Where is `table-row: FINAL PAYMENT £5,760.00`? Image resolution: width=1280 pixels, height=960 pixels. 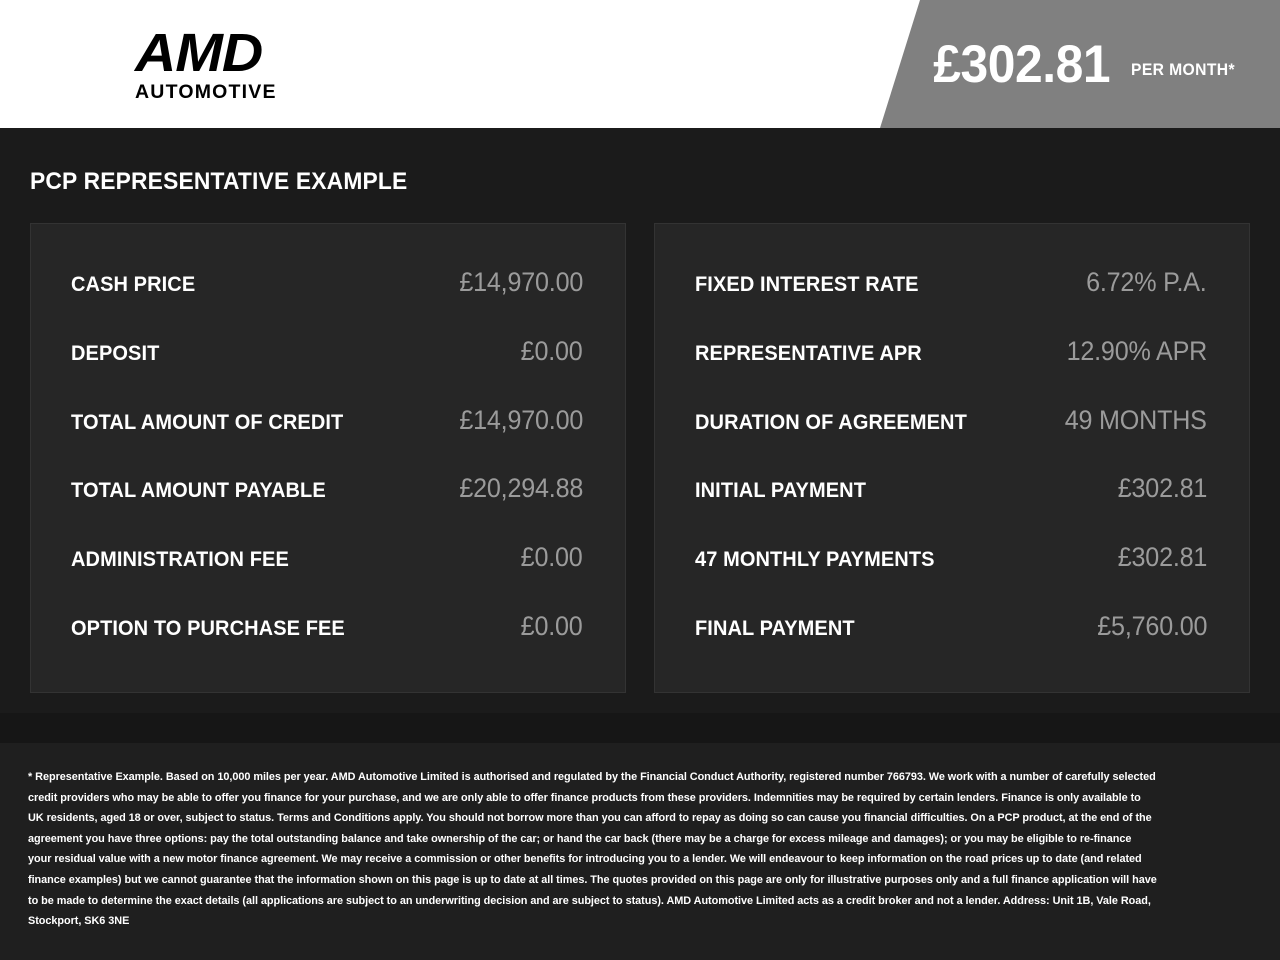 table-row: FINAL PAYMENT £5,760.00 is located at coordinates (951, 632).